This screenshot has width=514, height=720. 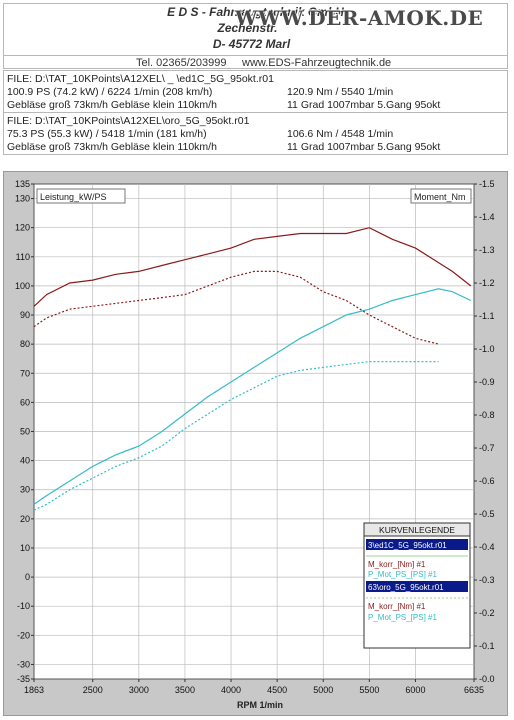 What do you see at coordinates (487, 184) in the screenshot?
I see `y-right-tick-label: -1.5` at bounding box center [487, 184].